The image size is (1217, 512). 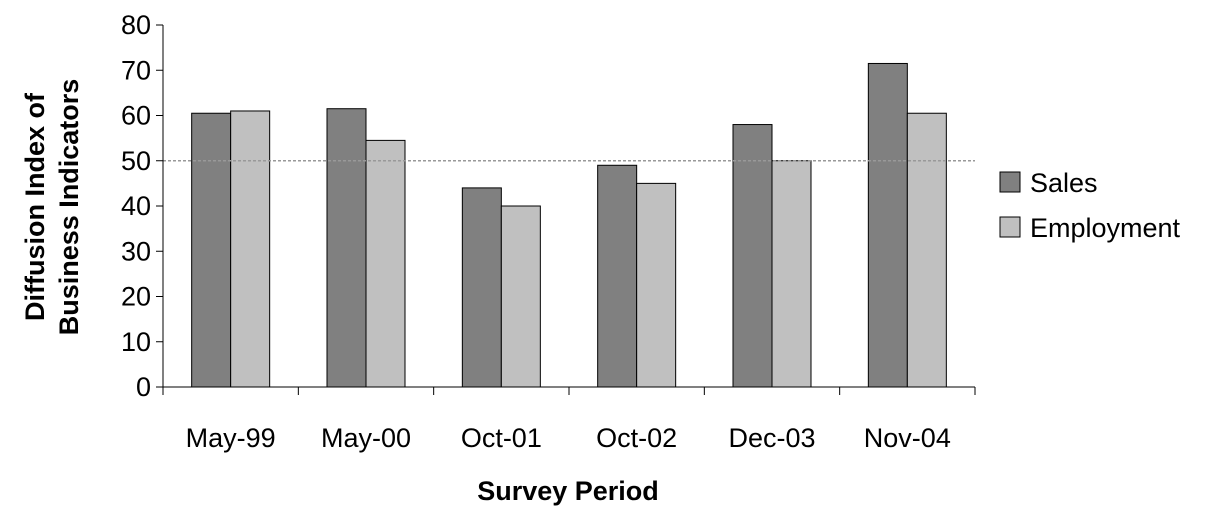 I want to click on y-tick-label: 60, so click(x=136, y=116).